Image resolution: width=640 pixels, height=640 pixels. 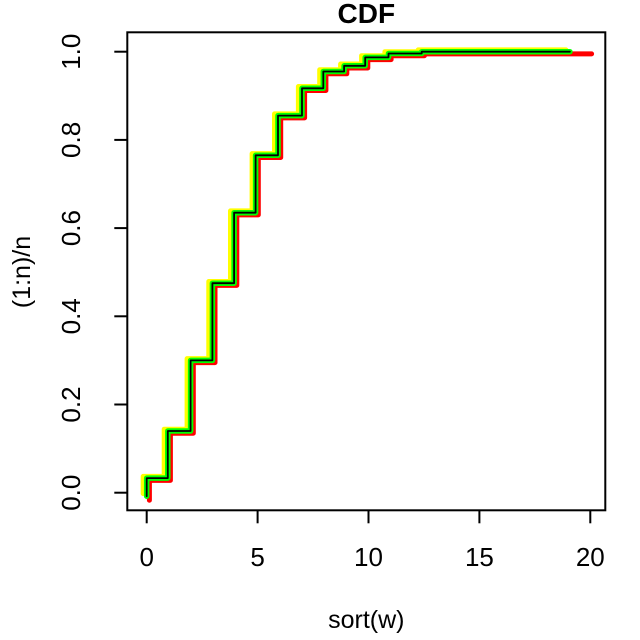 I want to click on y-tick-label: 0.4, so click(x=71, y=316).